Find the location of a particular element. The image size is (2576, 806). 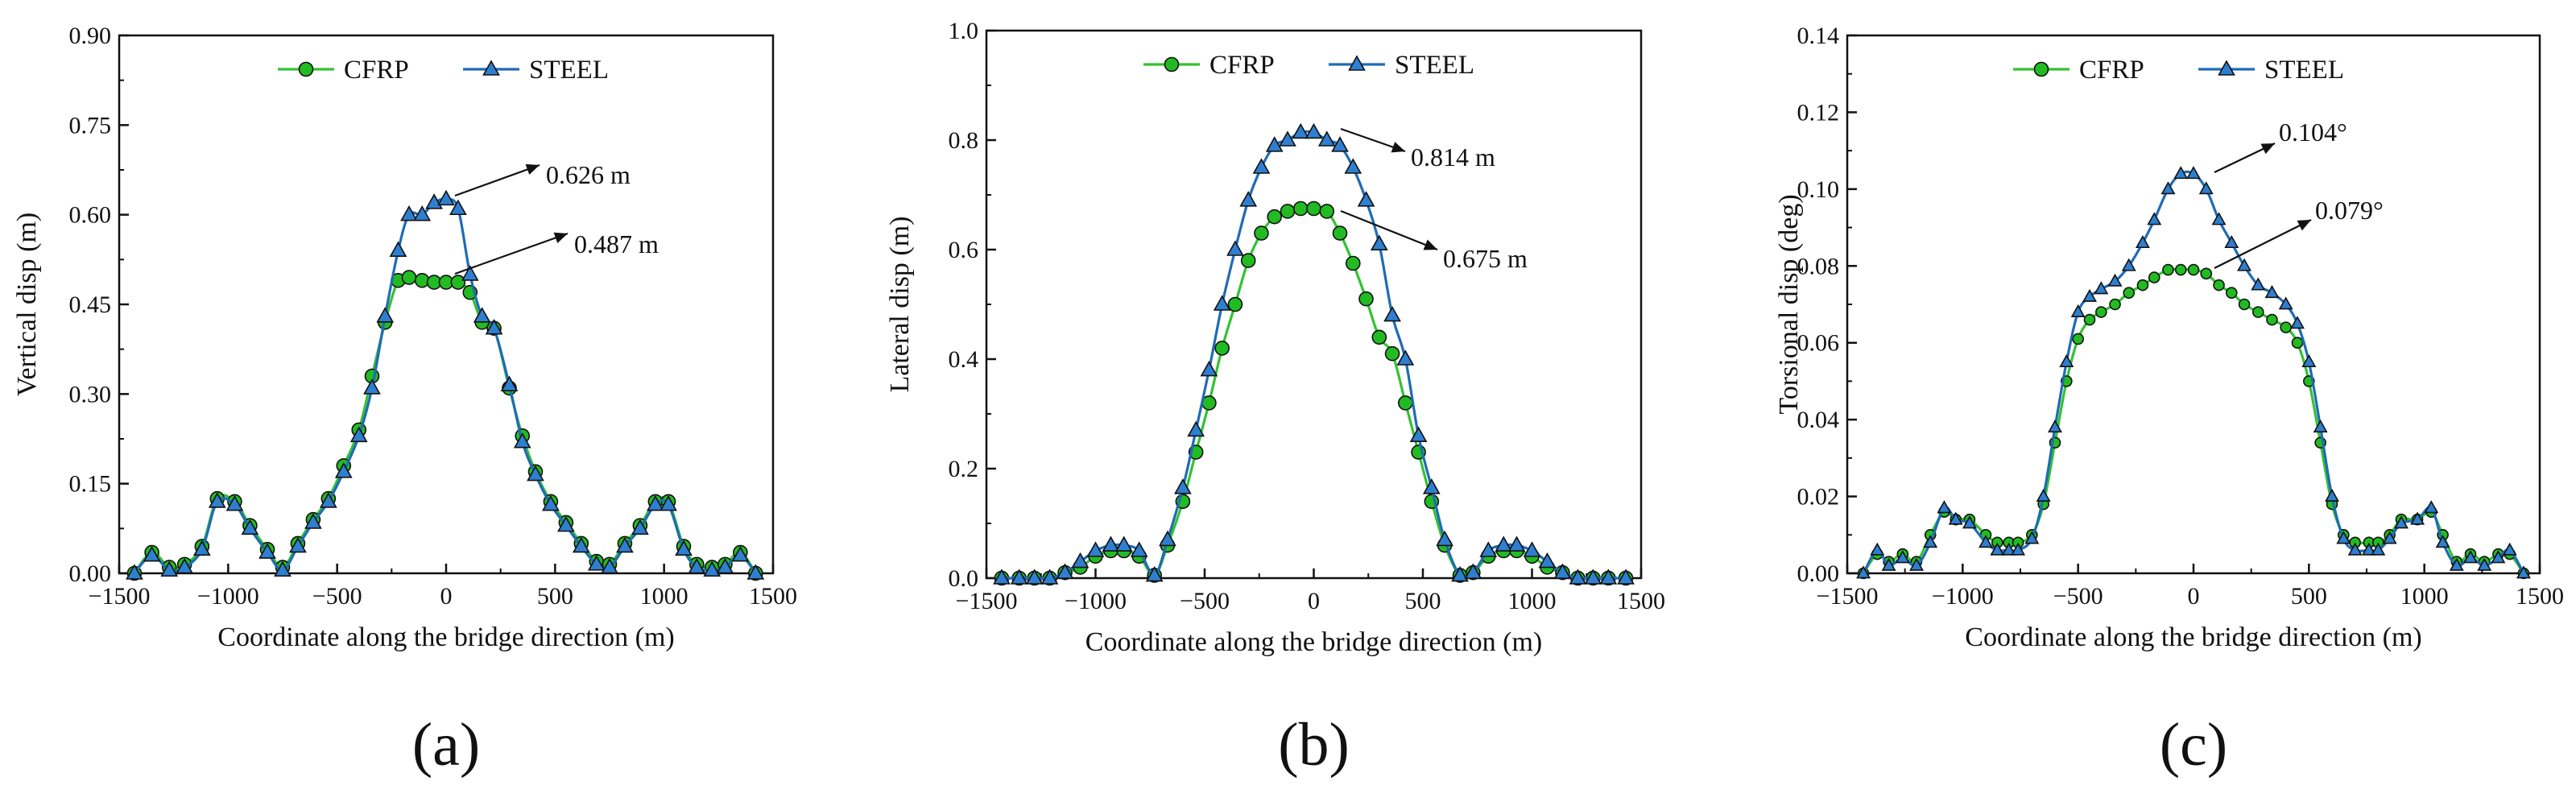

y-tick-label: 0.15 is located at coordinates (90, 485).